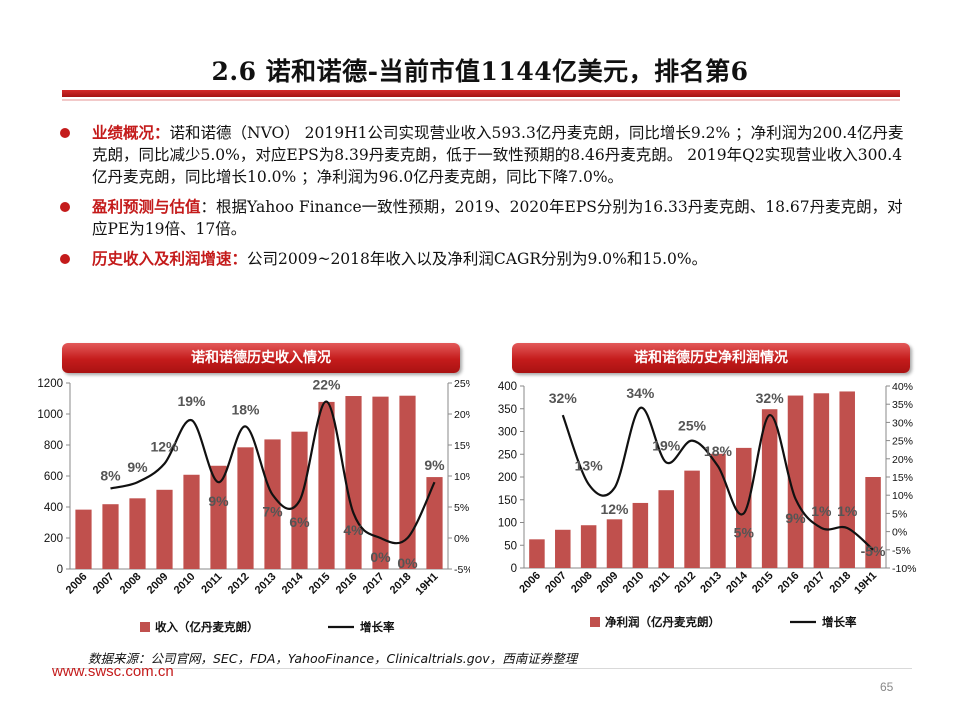  Describe the element at coordinates (841, 583) in the screenshot. I see `category-label: 2018` at that location.